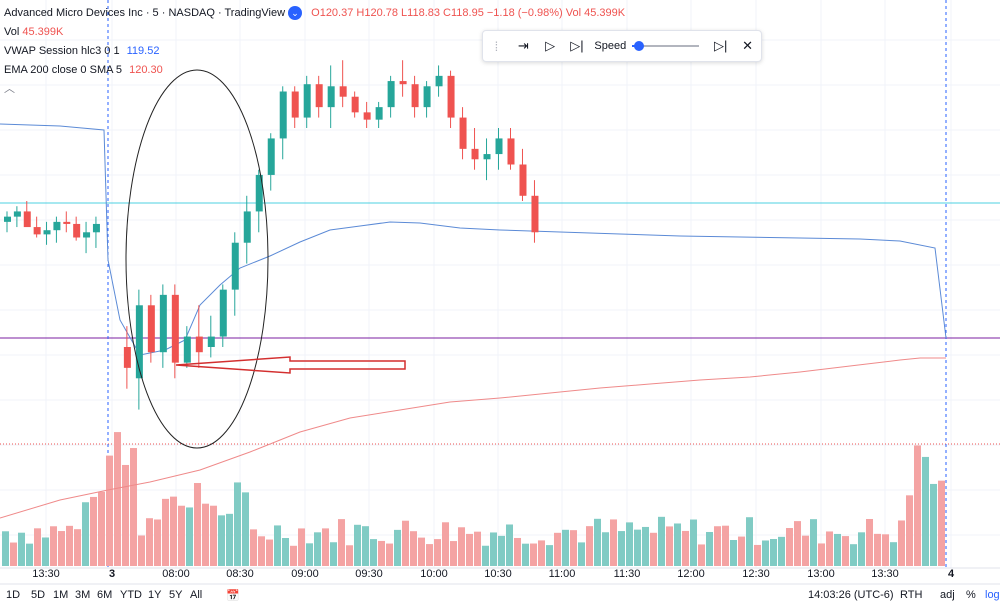 This screenshot has height=605, width=1000. Describe the element at coordinates (295, 13) in the screenshot. I see `compare-icon: ⌄` at that location.